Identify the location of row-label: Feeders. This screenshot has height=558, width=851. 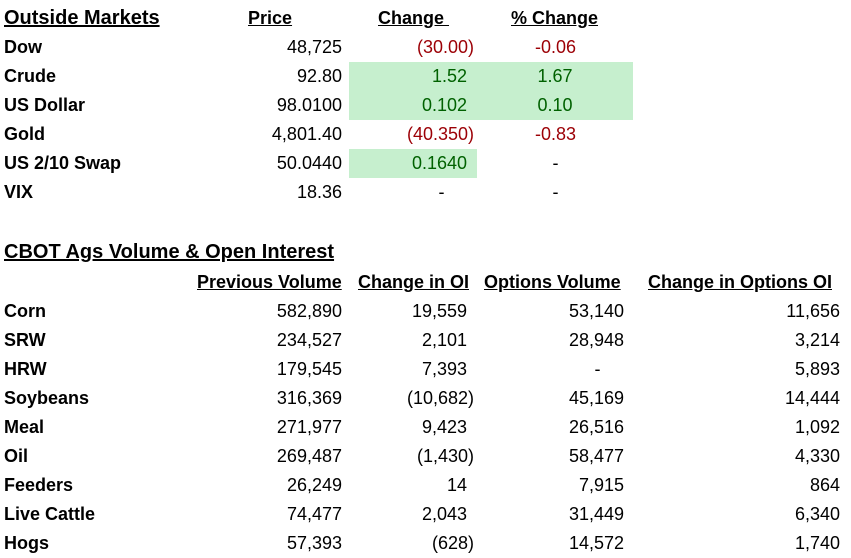
(39, 485).